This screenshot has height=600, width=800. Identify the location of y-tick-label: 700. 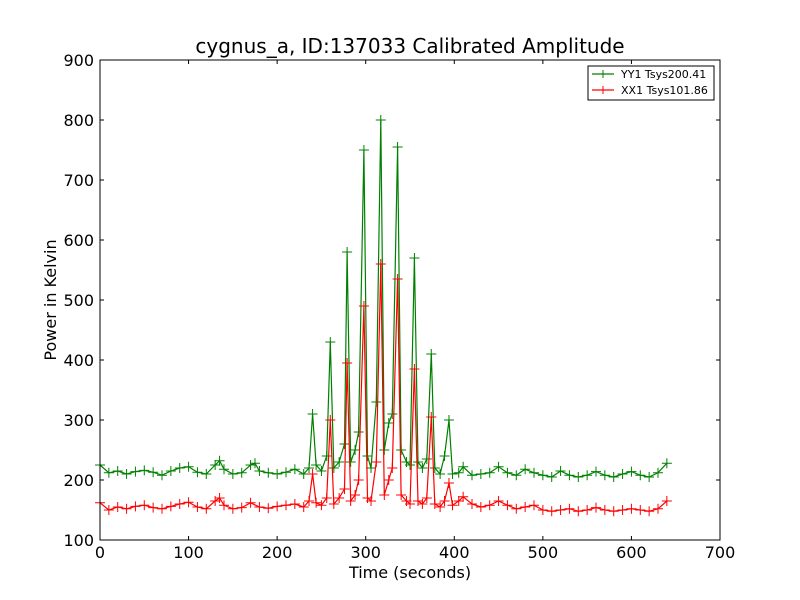
(78, 180).